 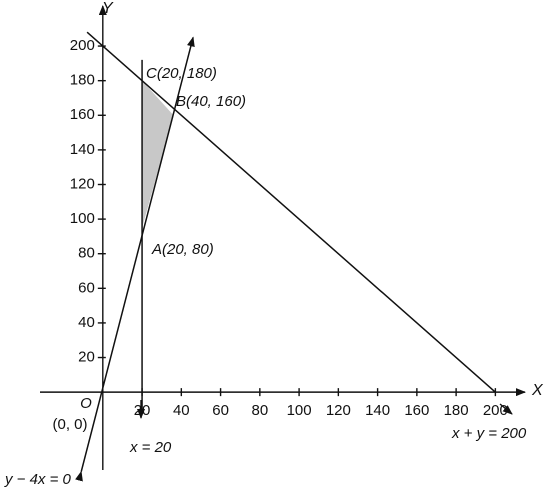 What do you see at coordinates (181, 73) in the screenshot?
I see `annotation: C(20, 180)` at bounding box center [181, 73].